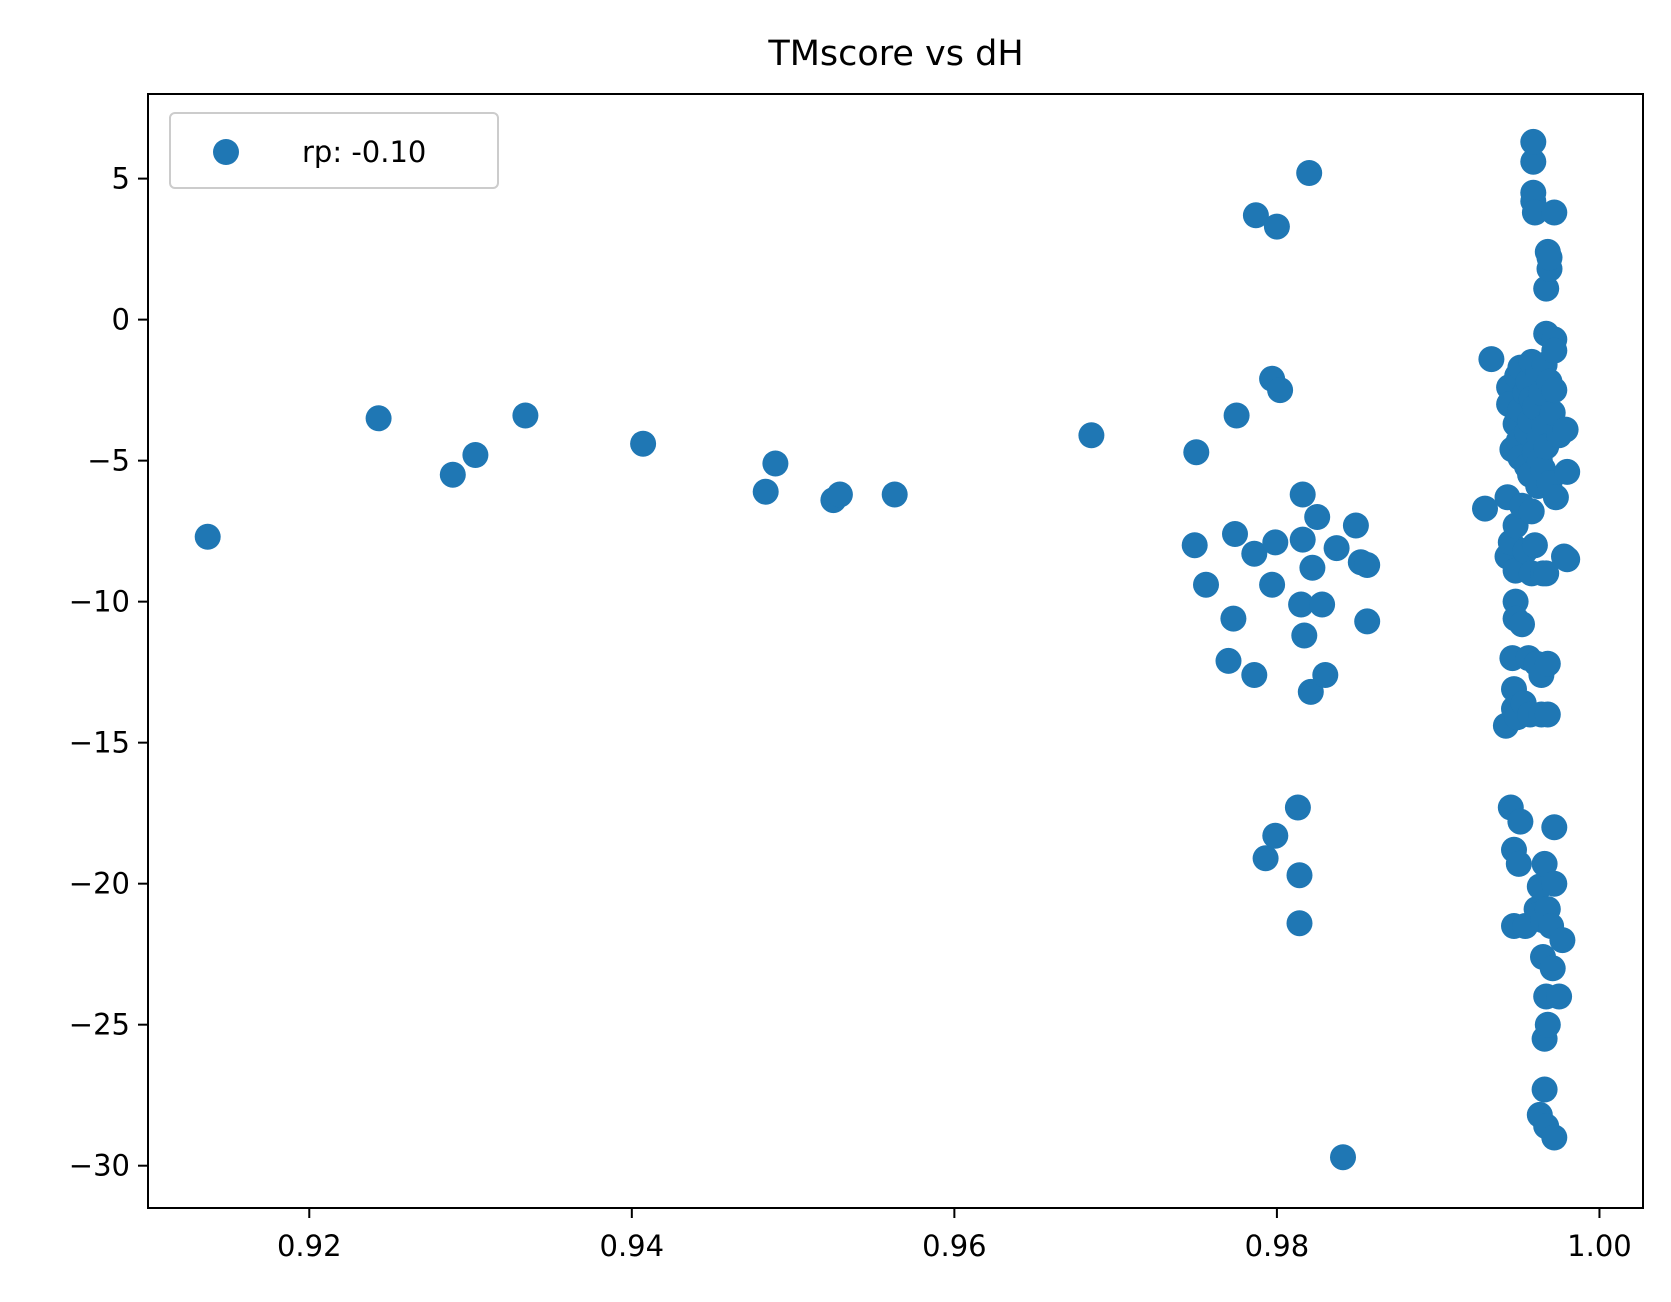 The image size is (1671, 1302). Describe the element at coordinates (99, 743) in the screenshot. I see `y-tick-label: −15` at that location.